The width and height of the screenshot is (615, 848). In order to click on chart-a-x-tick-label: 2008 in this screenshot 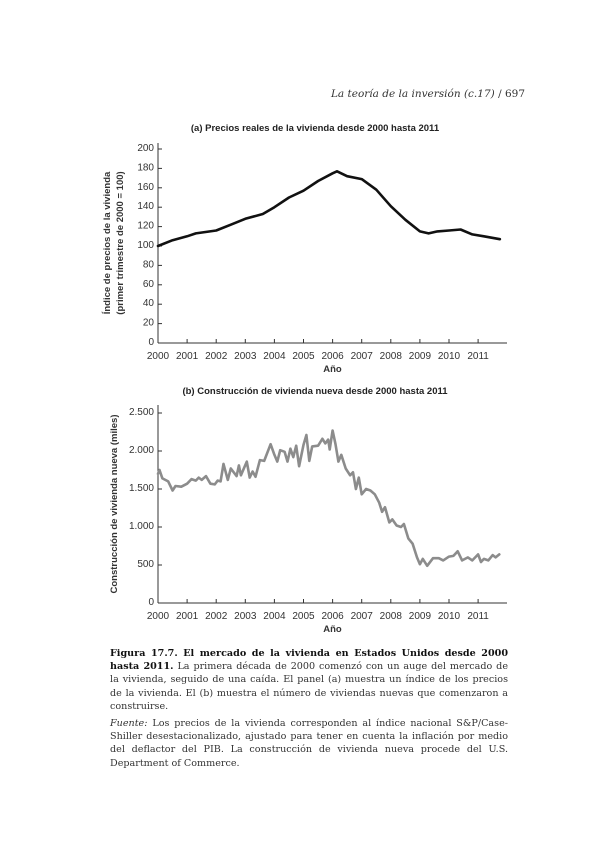, I will do `click(391, 356)`.